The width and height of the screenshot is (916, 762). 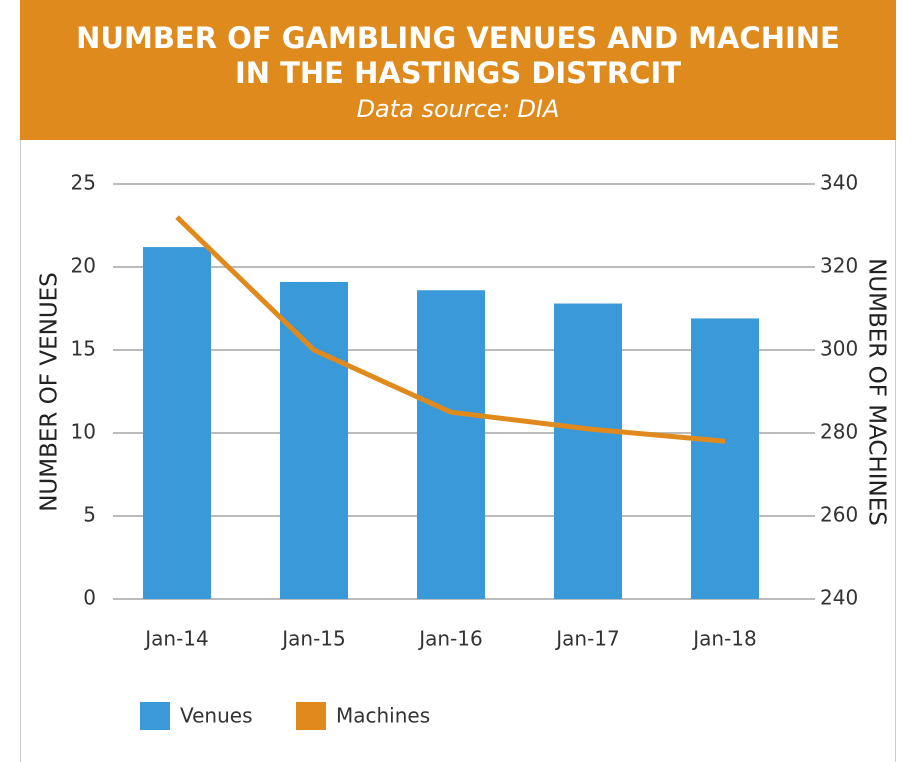 I want to click on y2-tick-label: 260, so click(x=839, y=515).